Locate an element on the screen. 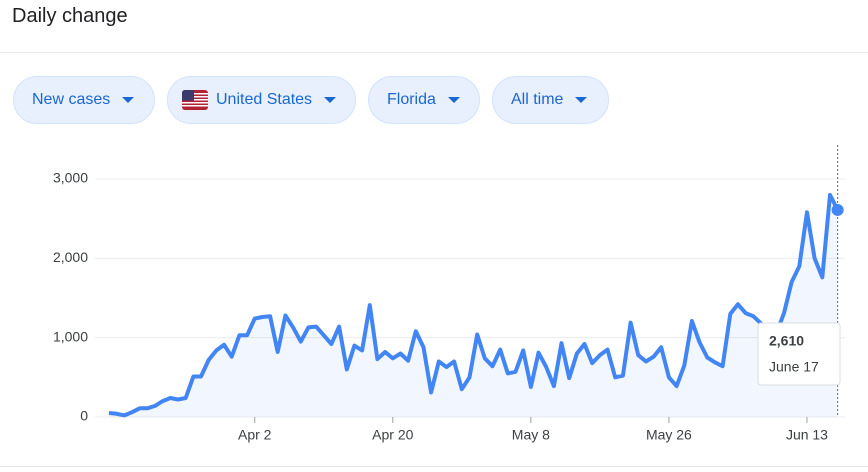 This screenshot has height=472, width=868. tooltip-value: 2,610 is located at coordinates (786, 341).